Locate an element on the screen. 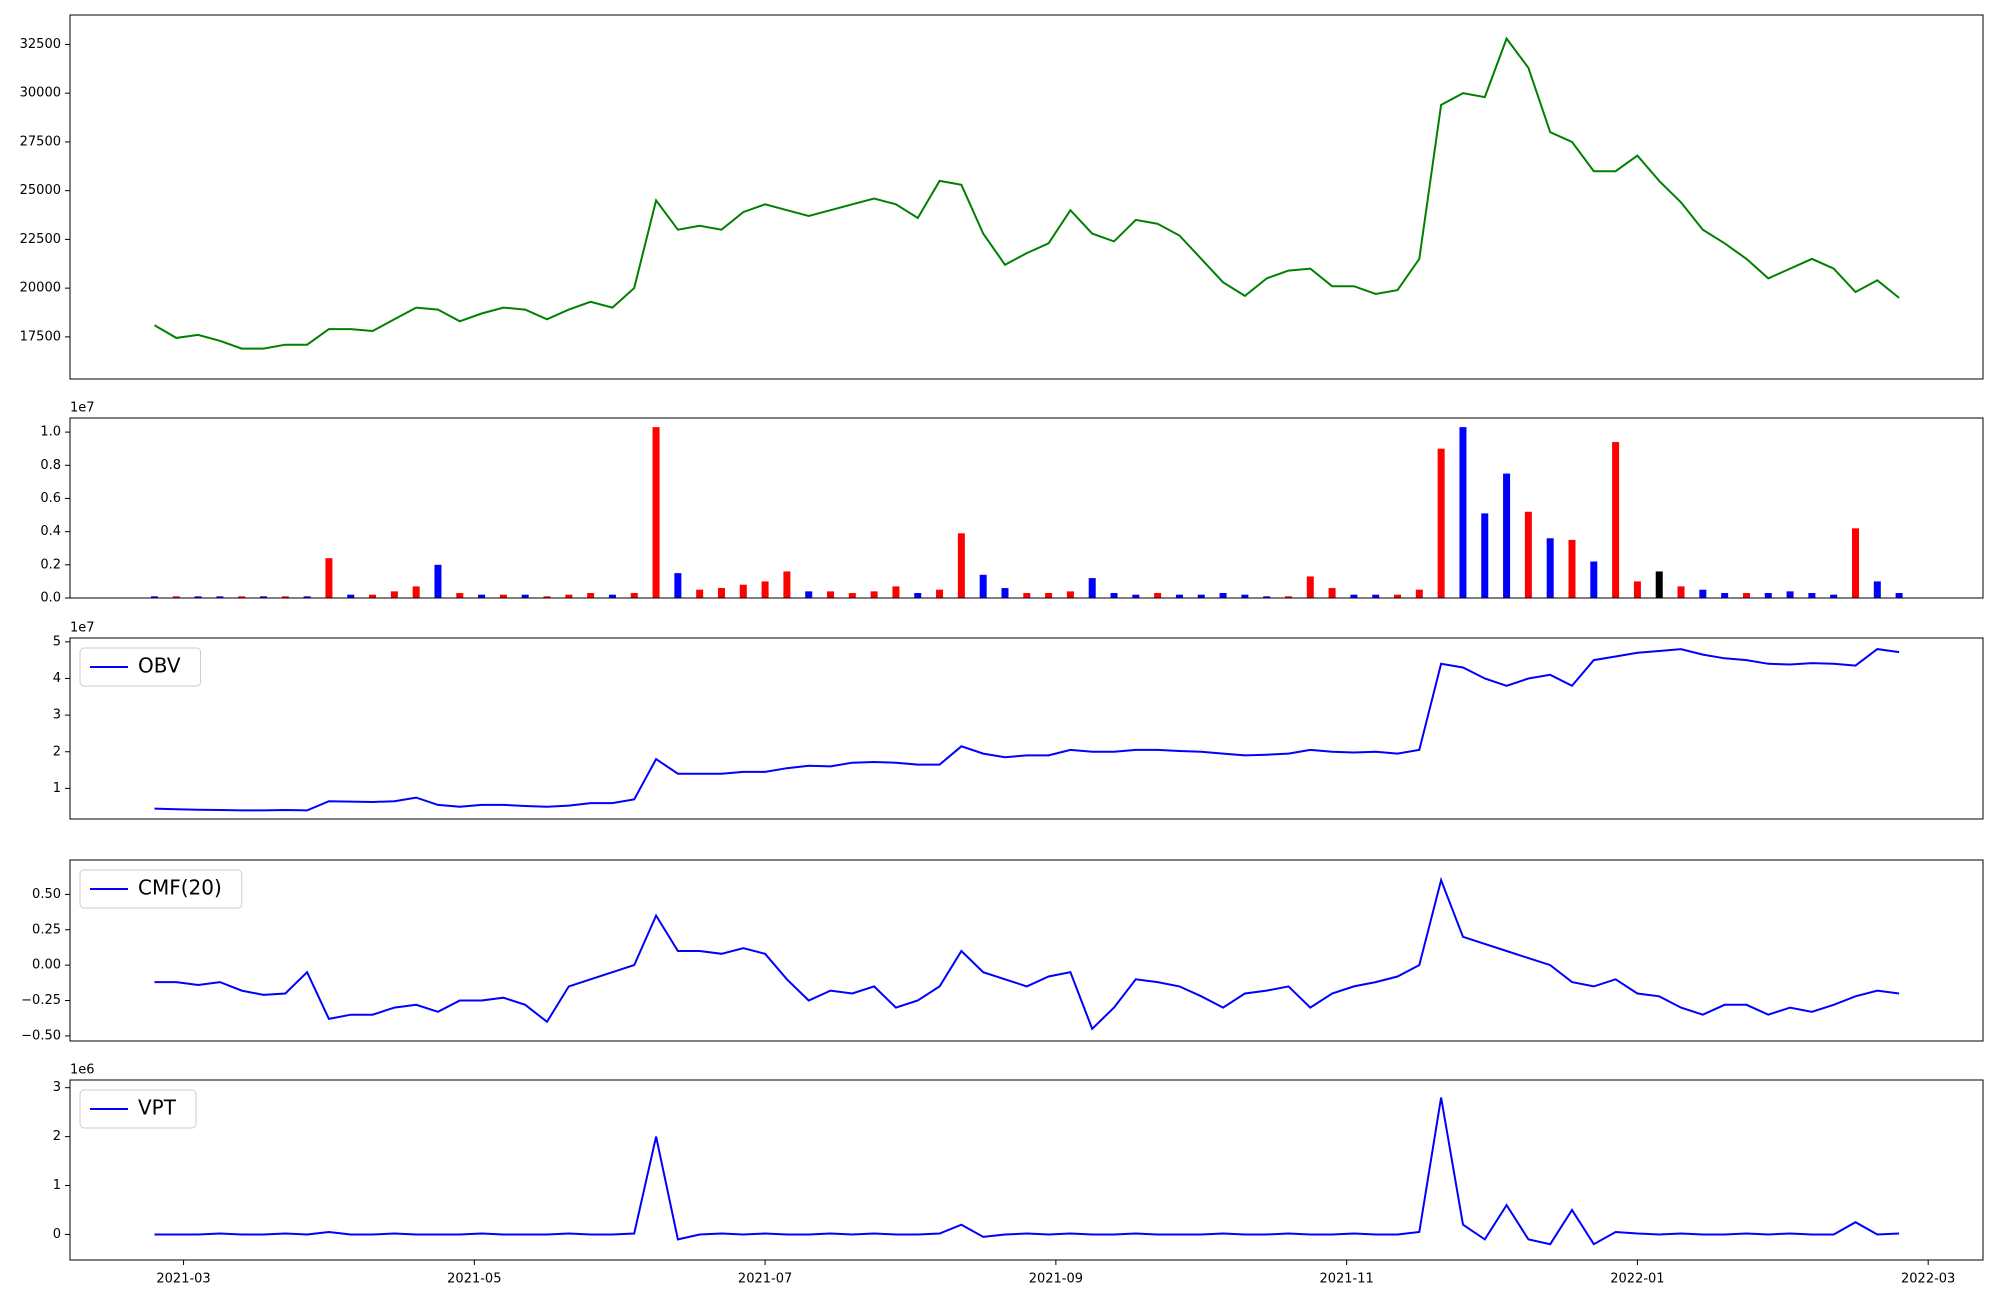  y-tick-label: 32500 is located at coordinates (40, 44).